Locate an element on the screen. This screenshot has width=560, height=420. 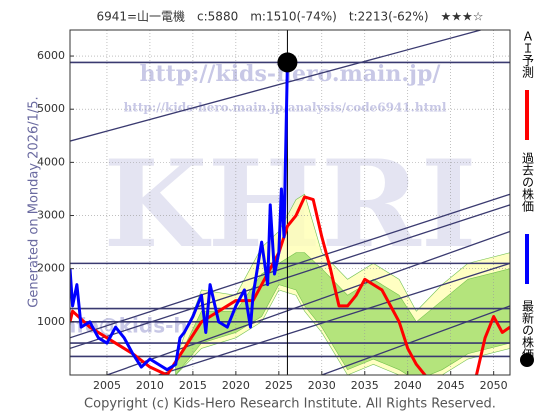
x-tick-label: 2005 is located at coordinates (107, 385).